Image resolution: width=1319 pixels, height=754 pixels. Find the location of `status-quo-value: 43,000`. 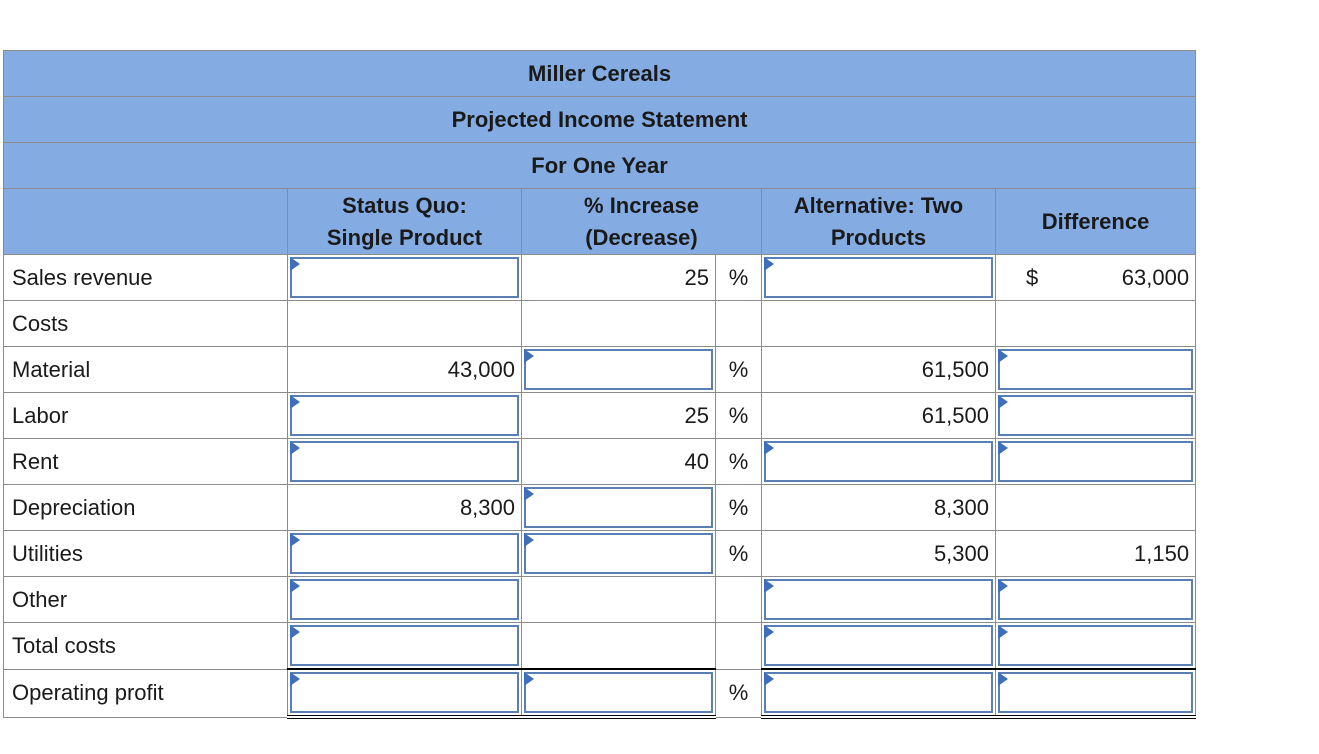

status-quo-value: 43,000 is located at coordinates (481, 369).